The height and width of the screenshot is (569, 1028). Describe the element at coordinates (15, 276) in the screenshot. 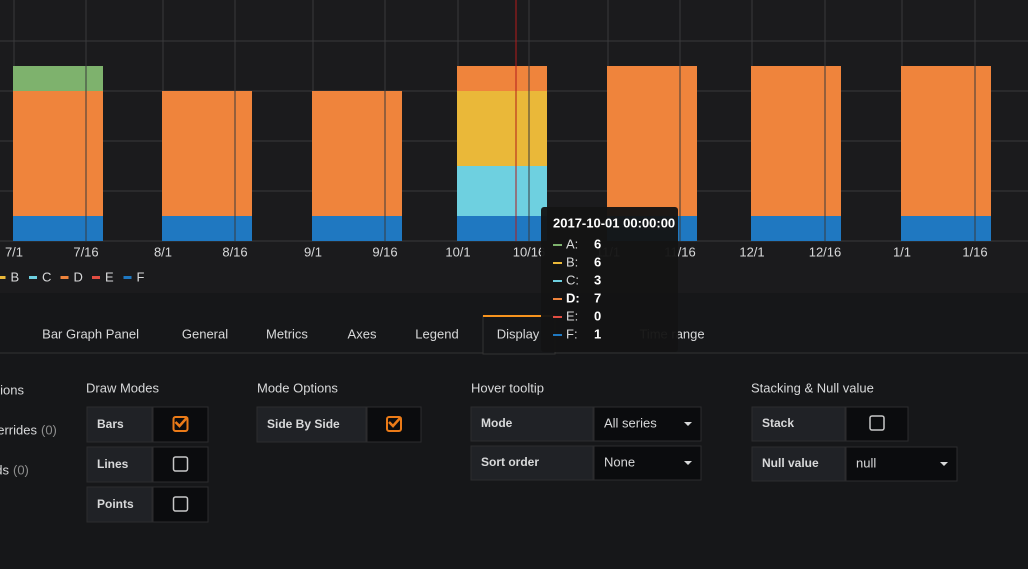

I see `legend-label: B` at that location.